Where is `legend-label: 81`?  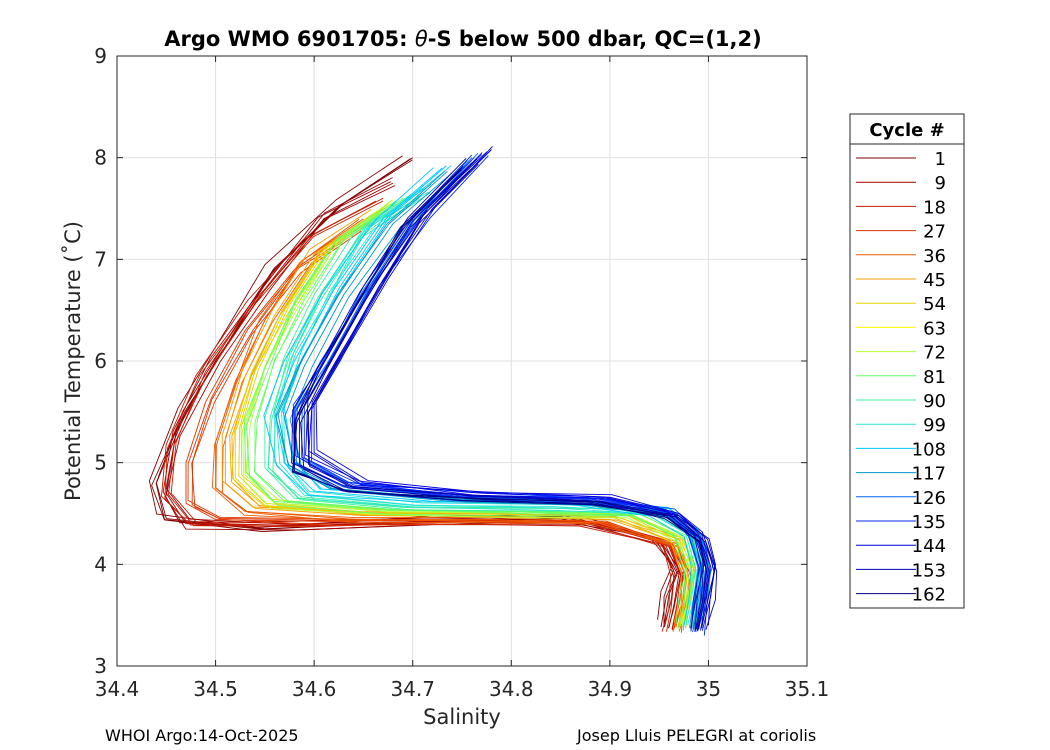
legend-label: 81 is located at coordinates (934, 377).